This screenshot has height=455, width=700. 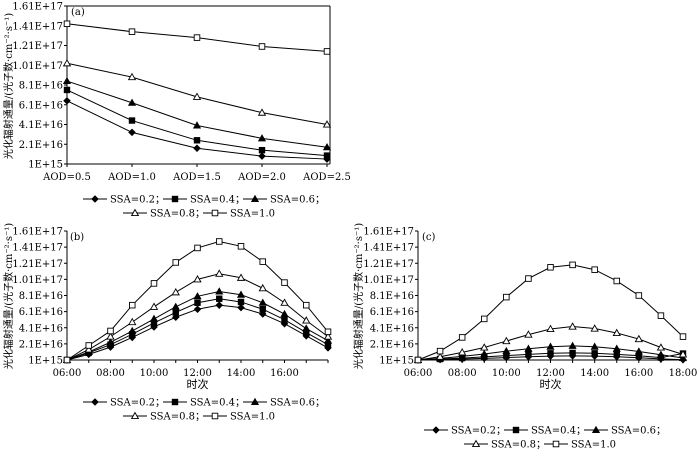 What do you see at coordinates (77, 237) in the screenshot?
I see `panel-label: (b)` at bounding box center [77, 237].